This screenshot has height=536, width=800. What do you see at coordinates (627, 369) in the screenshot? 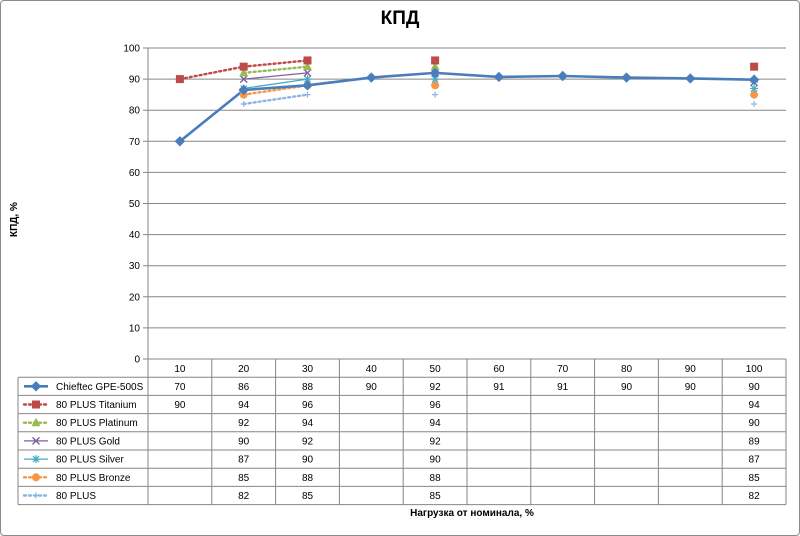
I see `x-category-label: 80` at bounding box center [627, 369].